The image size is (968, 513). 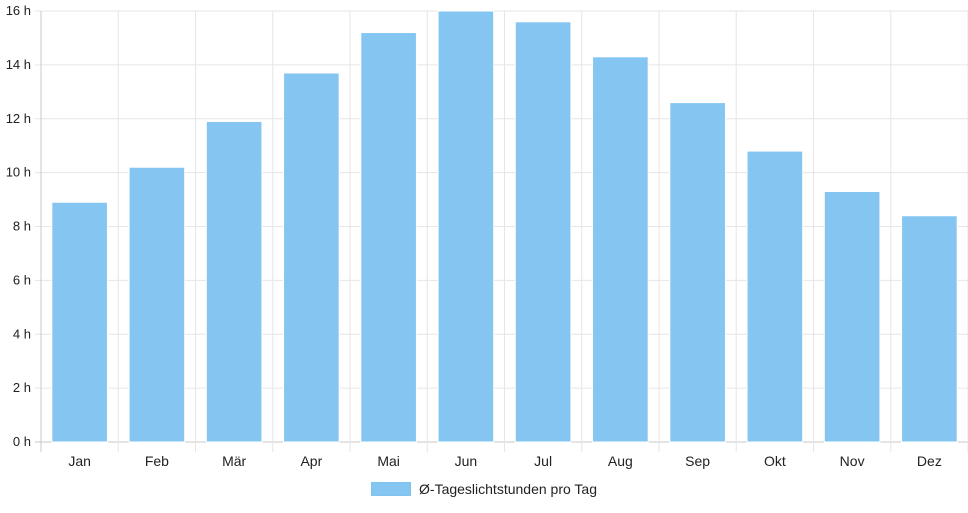 I want to click on bar-Nov, so click(x=852, y=316).